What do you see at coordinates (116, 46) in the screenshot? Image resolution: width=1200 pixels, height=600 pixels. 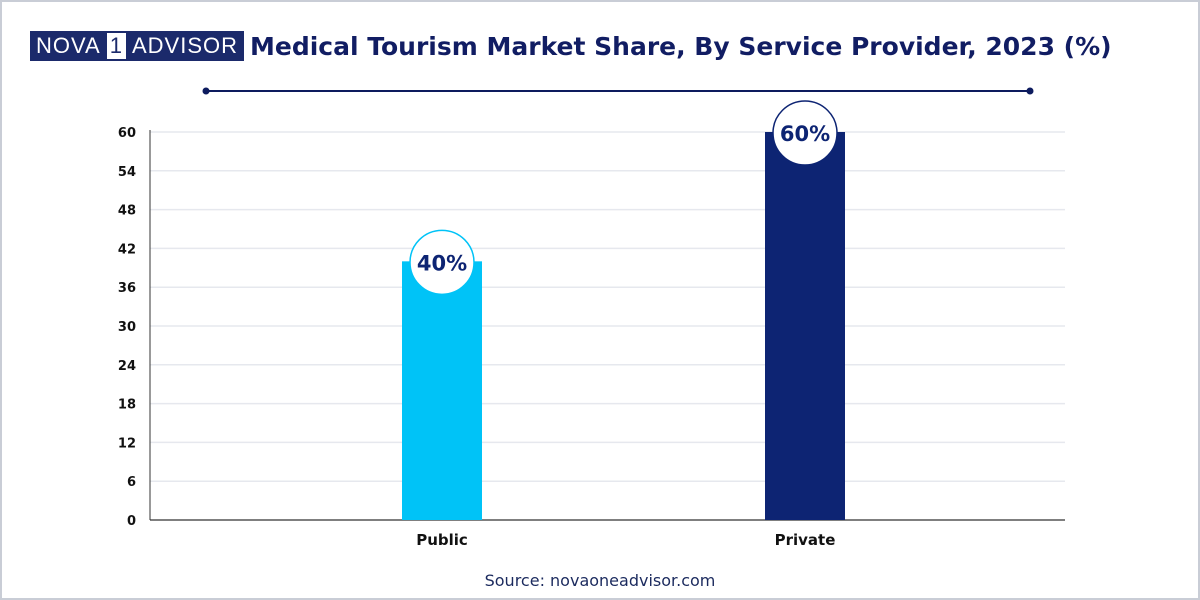 I see `logo-number: 1` at bounding box center [116, 46].